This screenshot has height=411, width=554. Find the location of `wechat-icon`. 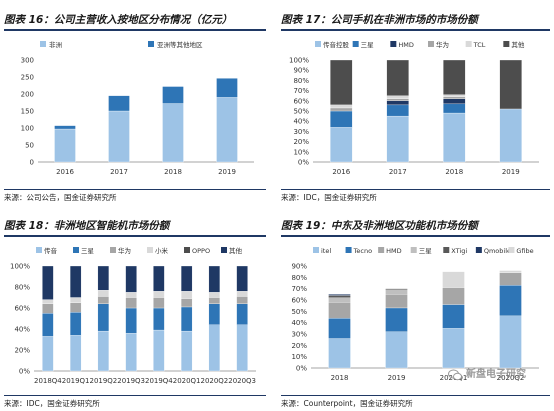

wechat-icon is located at coordinates (455, 373).